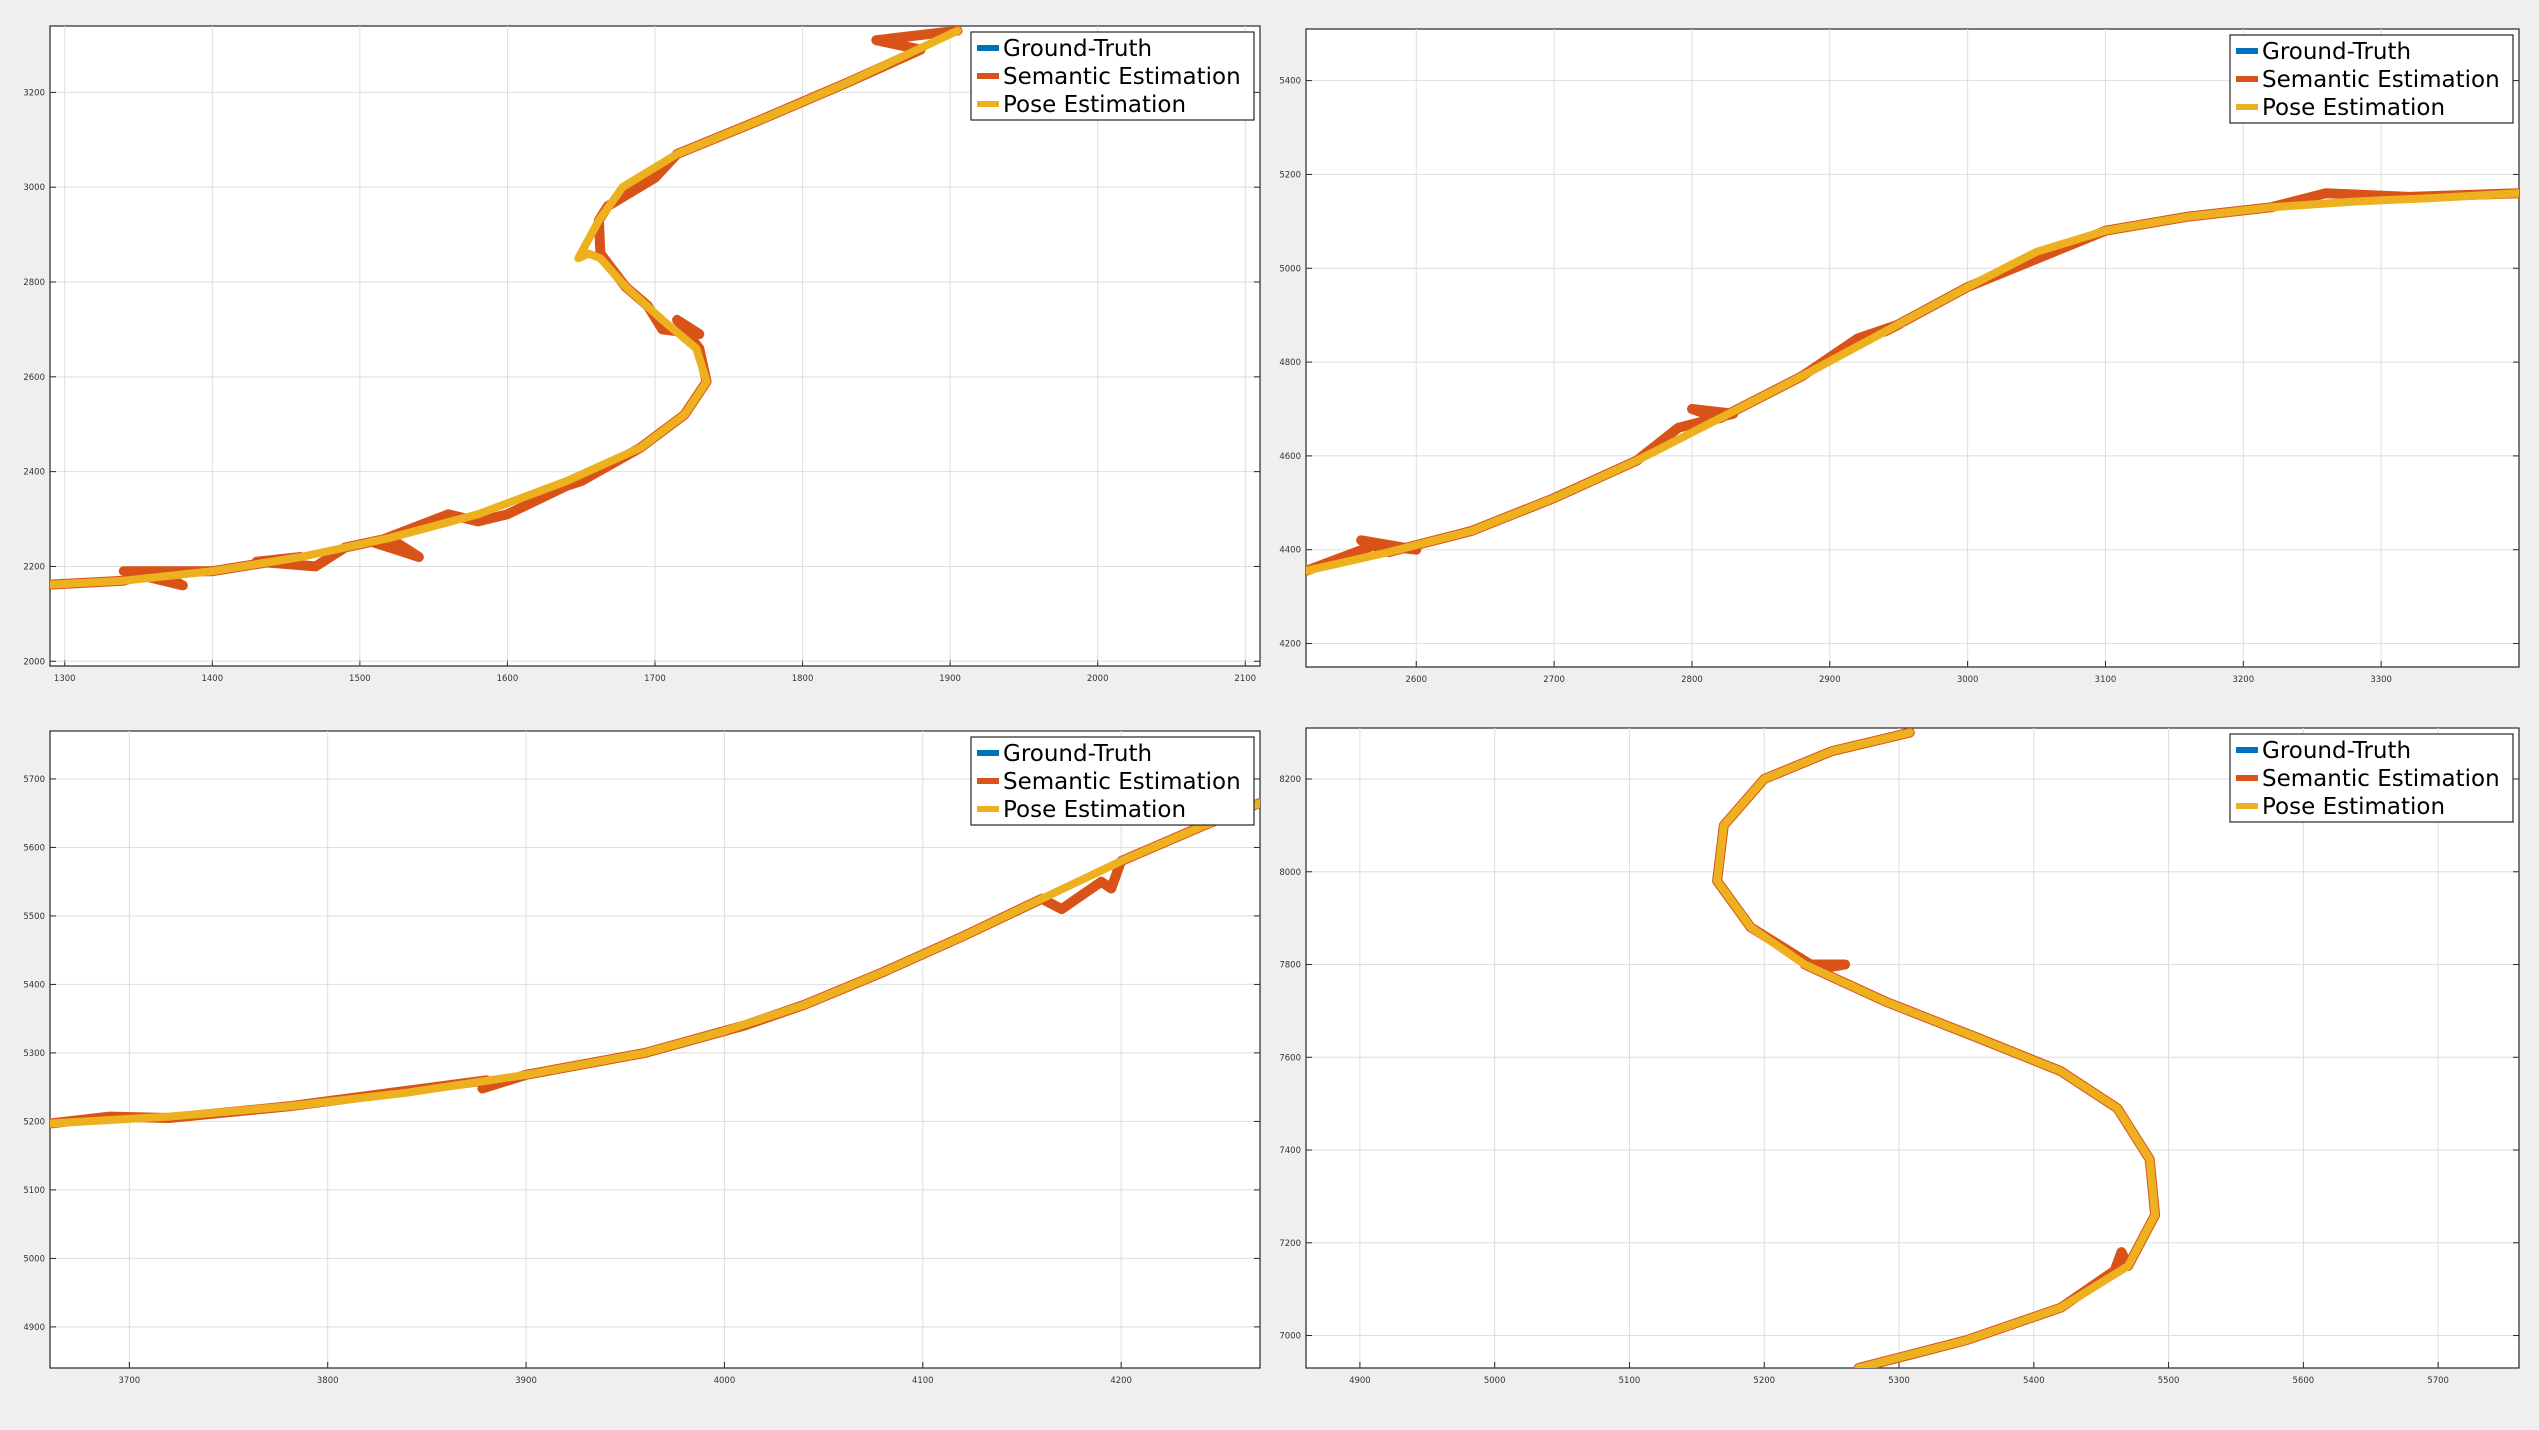  I want to click on x-tick-label: 1800, so click(803, 679).